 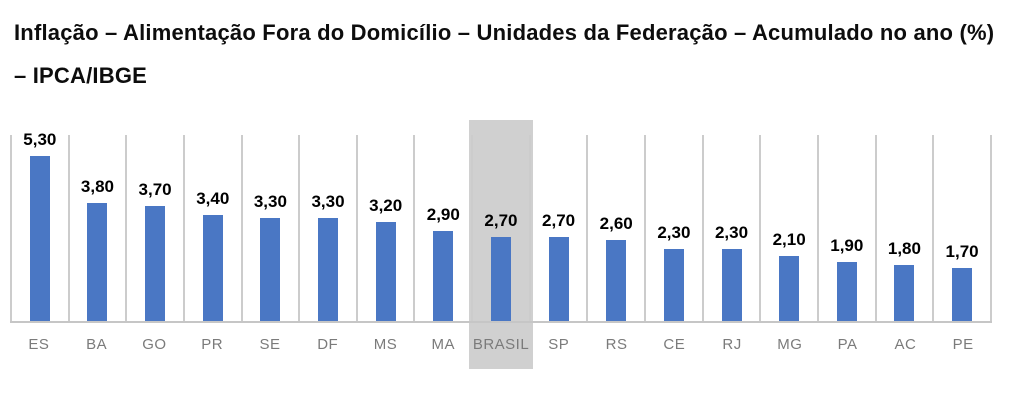 I want to click on value-label-AC: 1,80, so click(x=904, y=248).